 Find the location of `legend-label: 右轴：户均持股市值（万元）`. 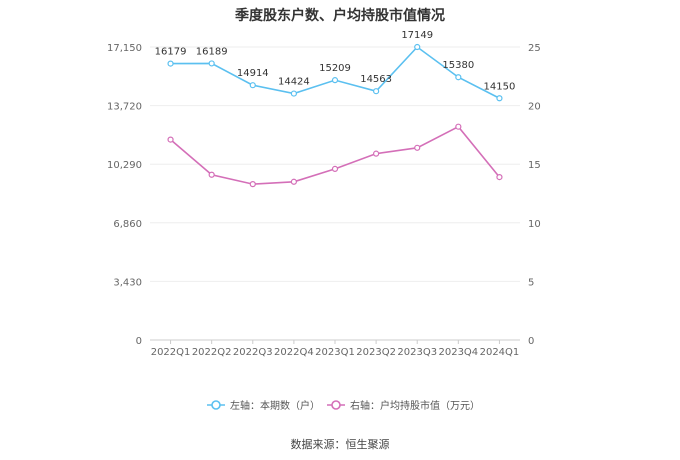

legend-label: 右轴：户均持股市值（万元） is located at coordinates (415, 405).